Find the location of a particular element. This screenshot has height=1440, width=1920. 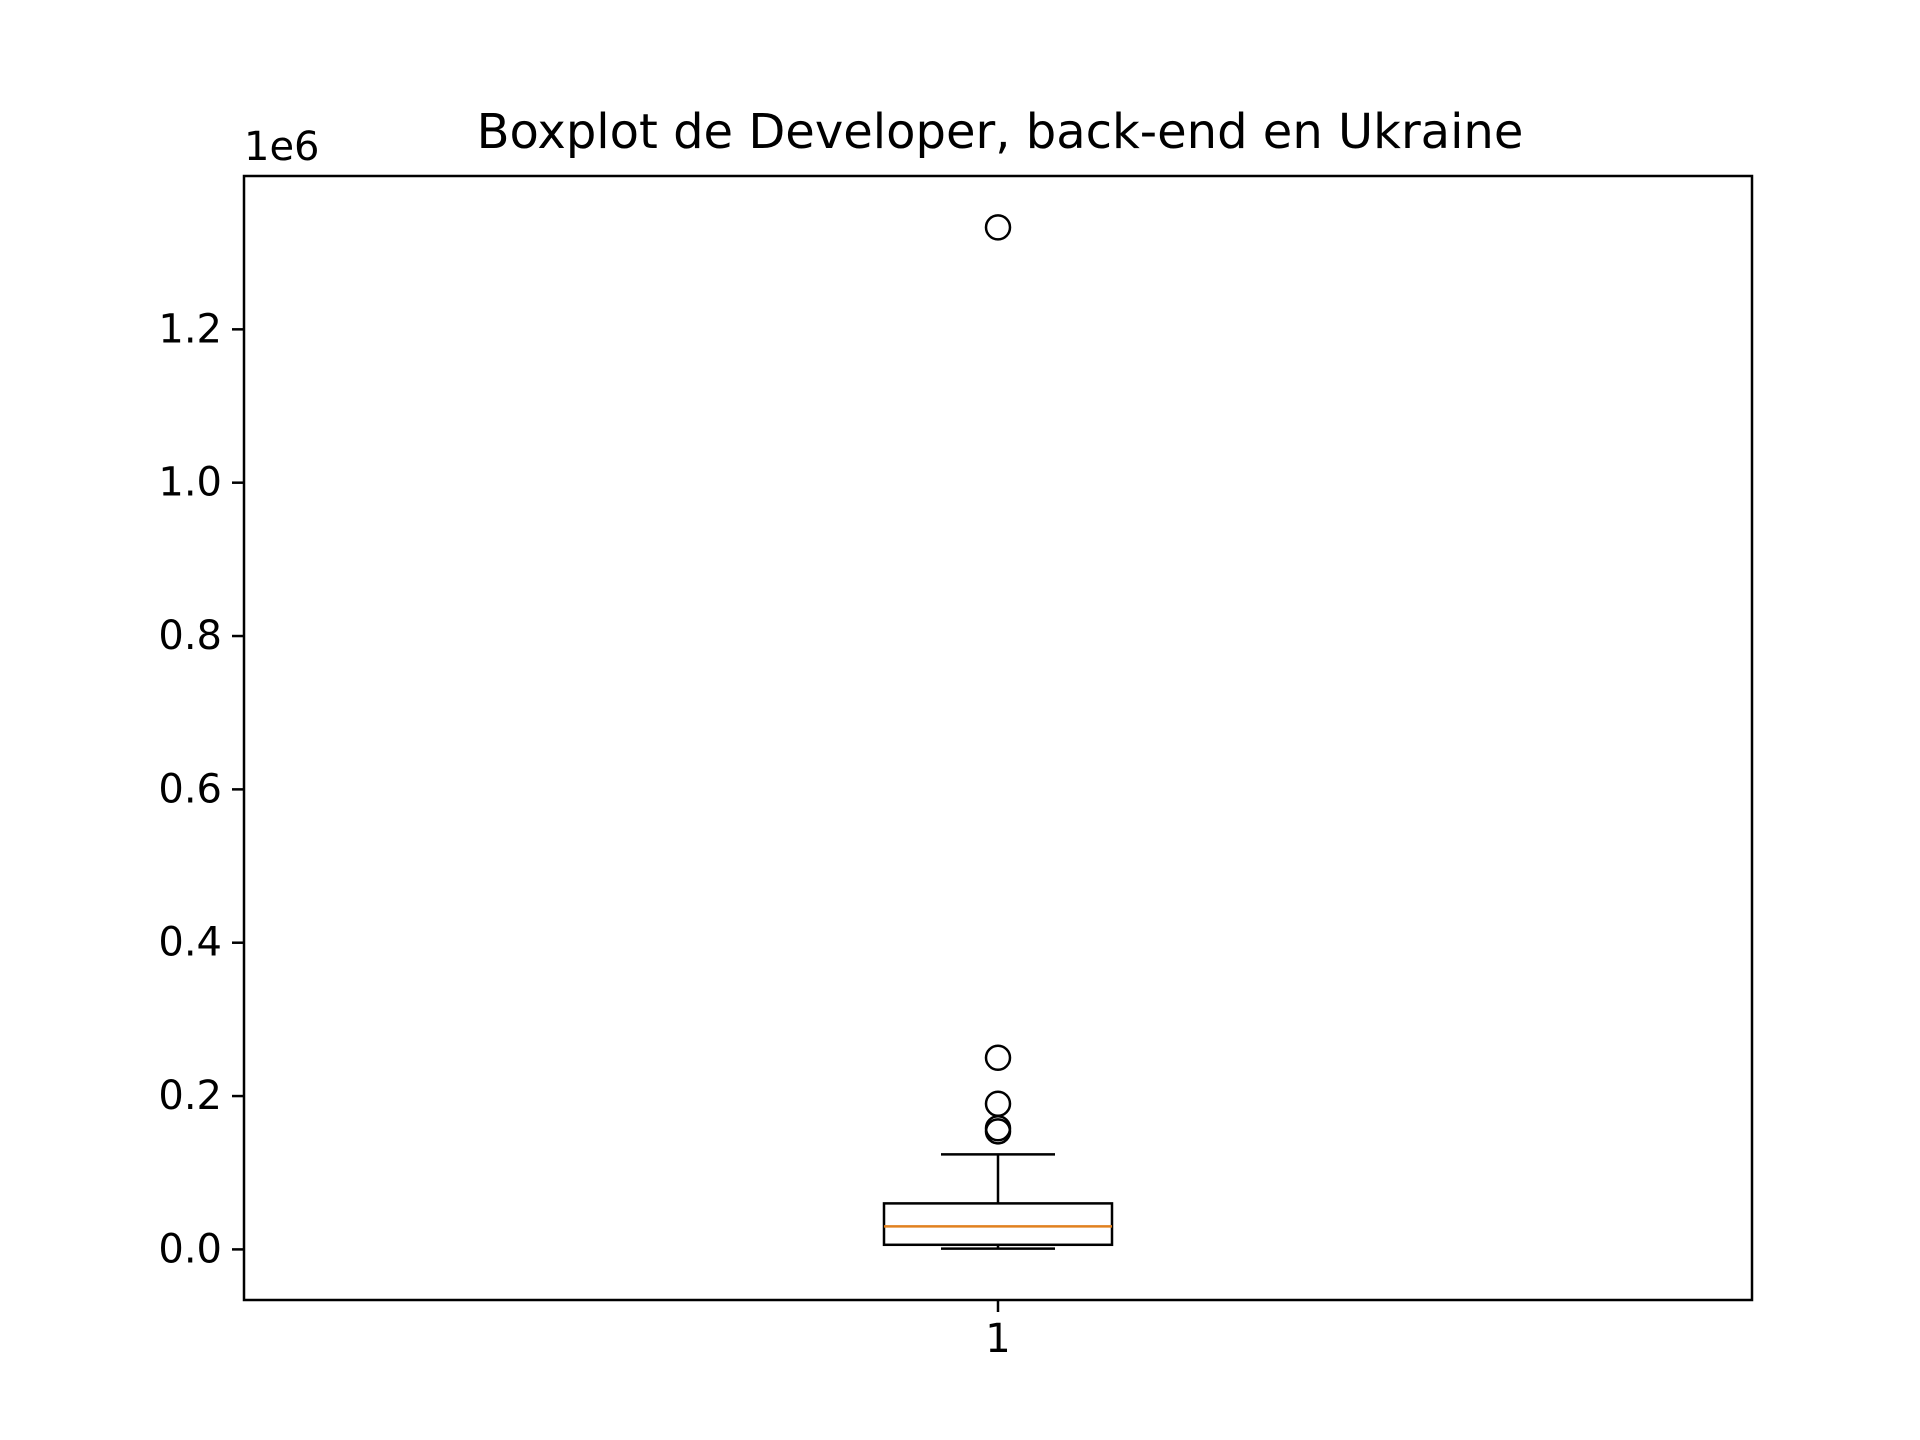

y-tick-label: 1.2 is located at coordinates (190, 329).